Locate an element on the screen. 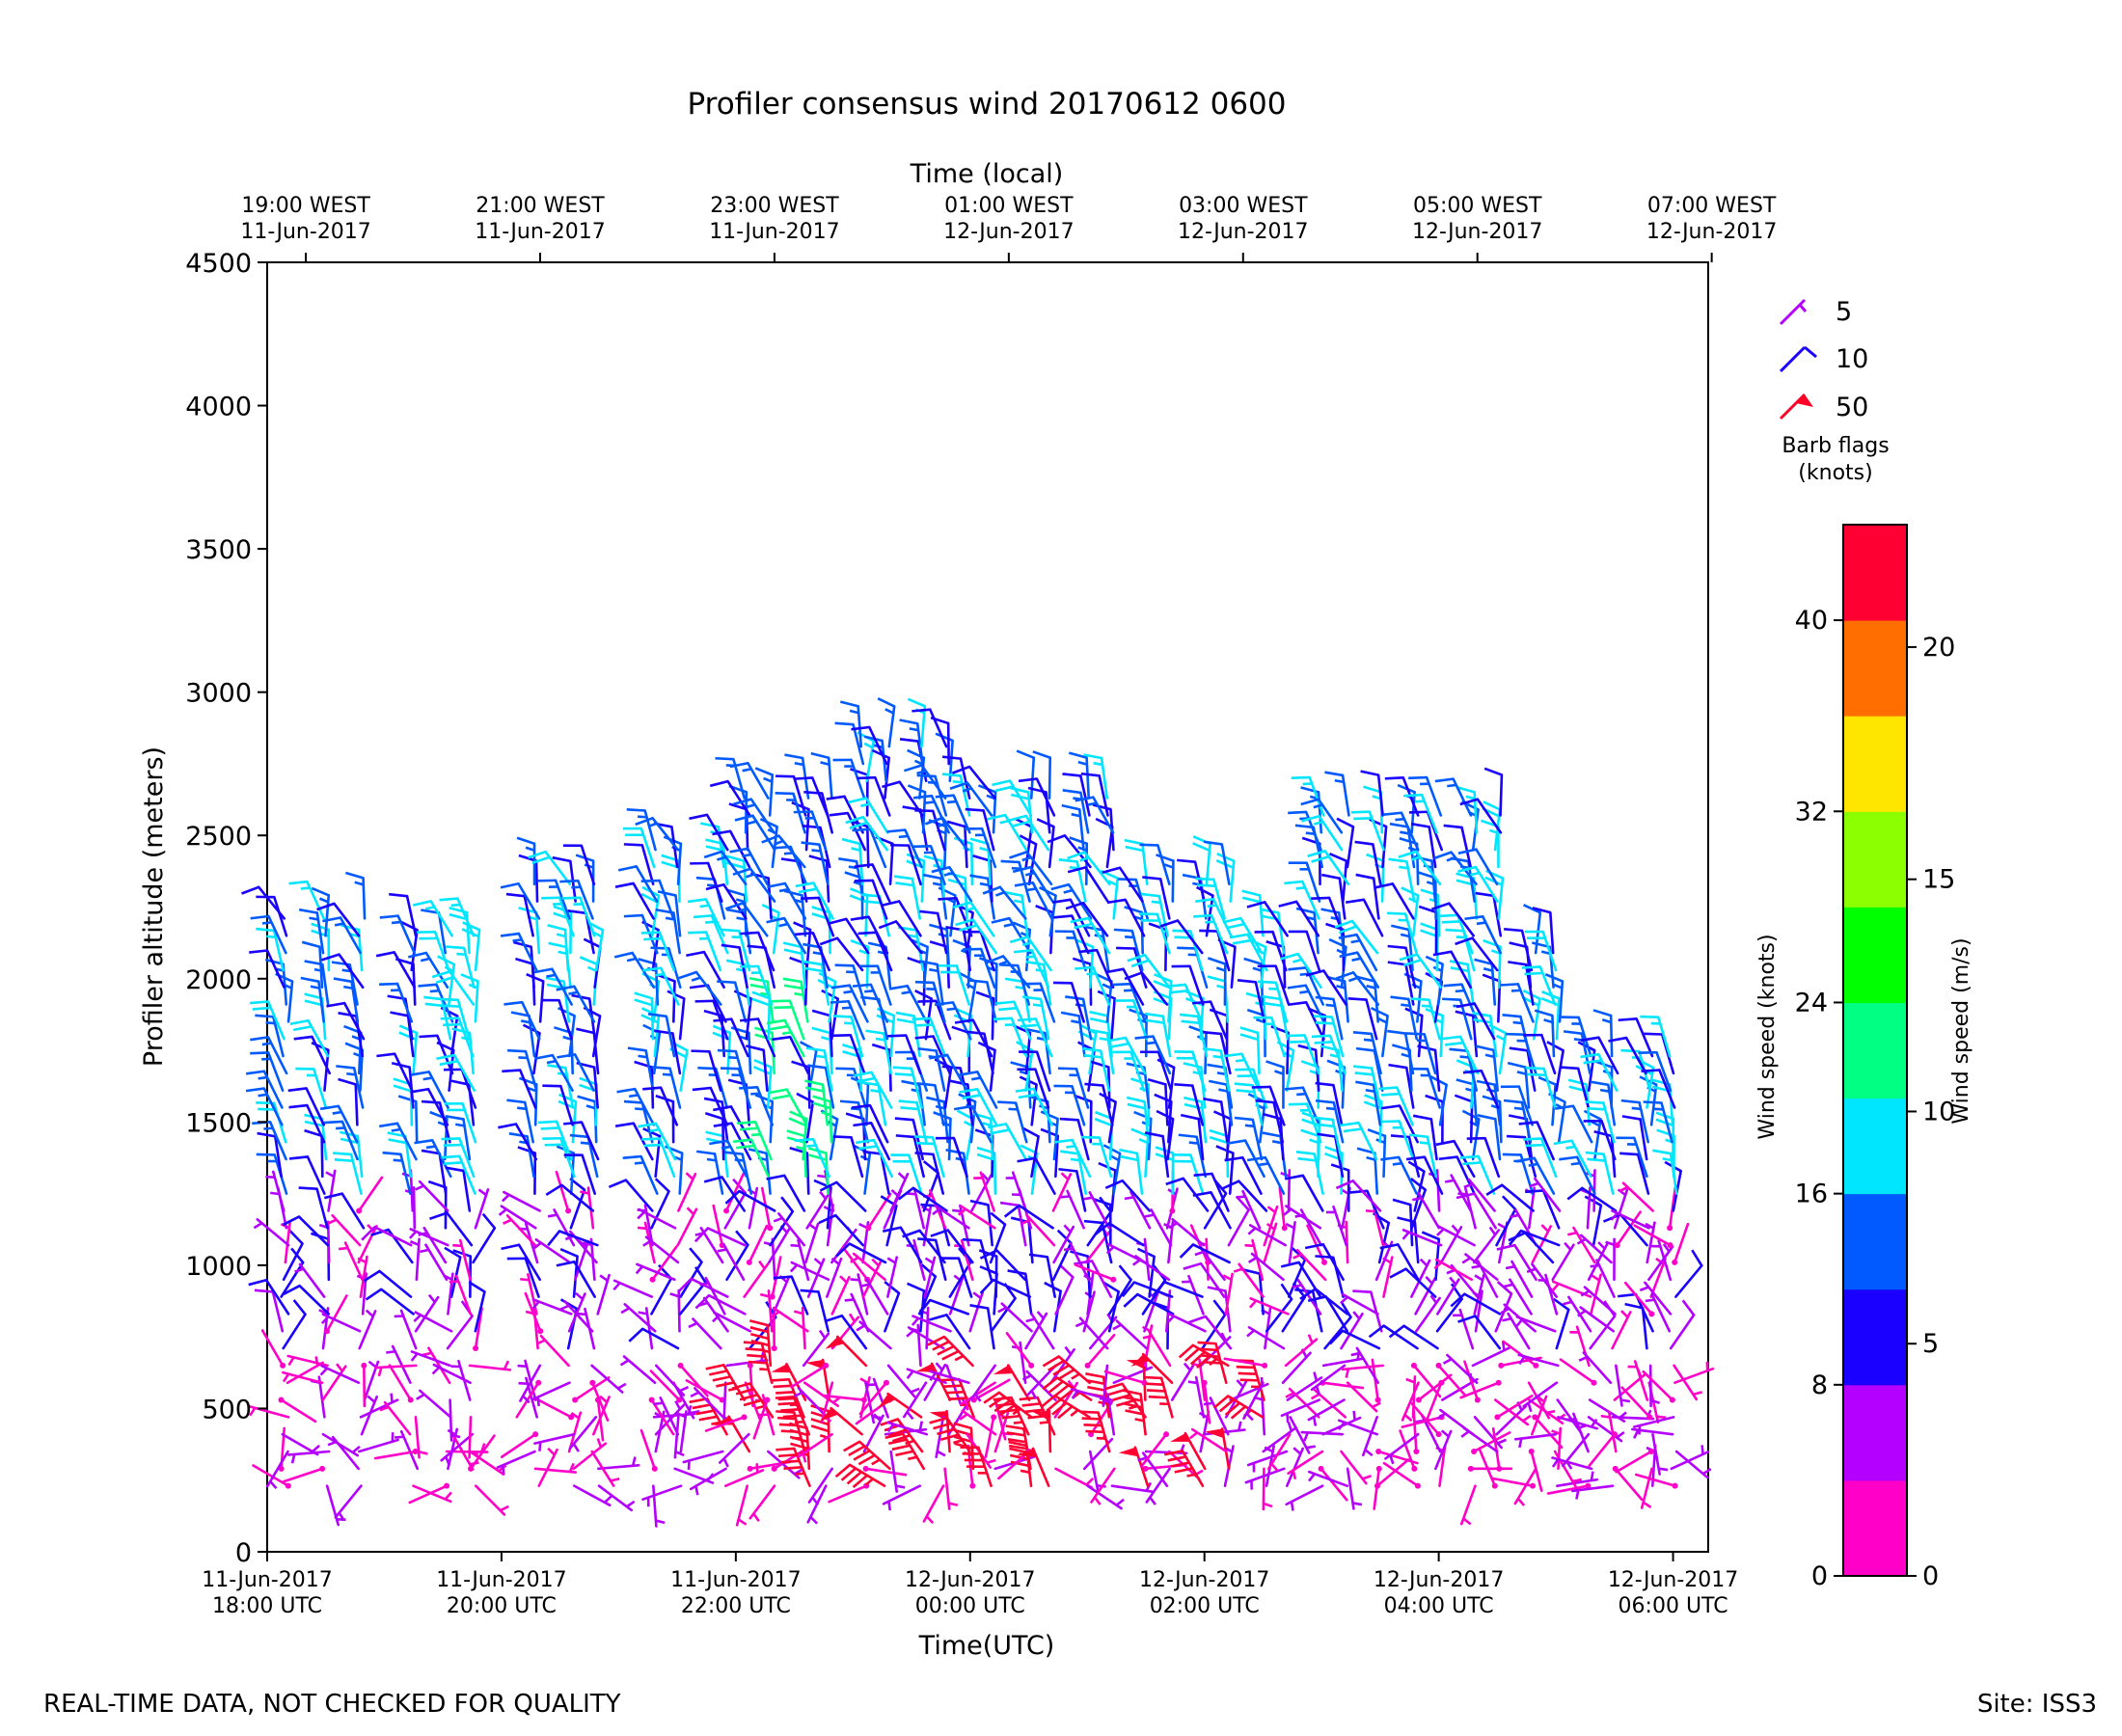 This screenshot has height=1736, width=2122. top-tick-date: 11-Jun-2017 is located at coordinates (774, 232).